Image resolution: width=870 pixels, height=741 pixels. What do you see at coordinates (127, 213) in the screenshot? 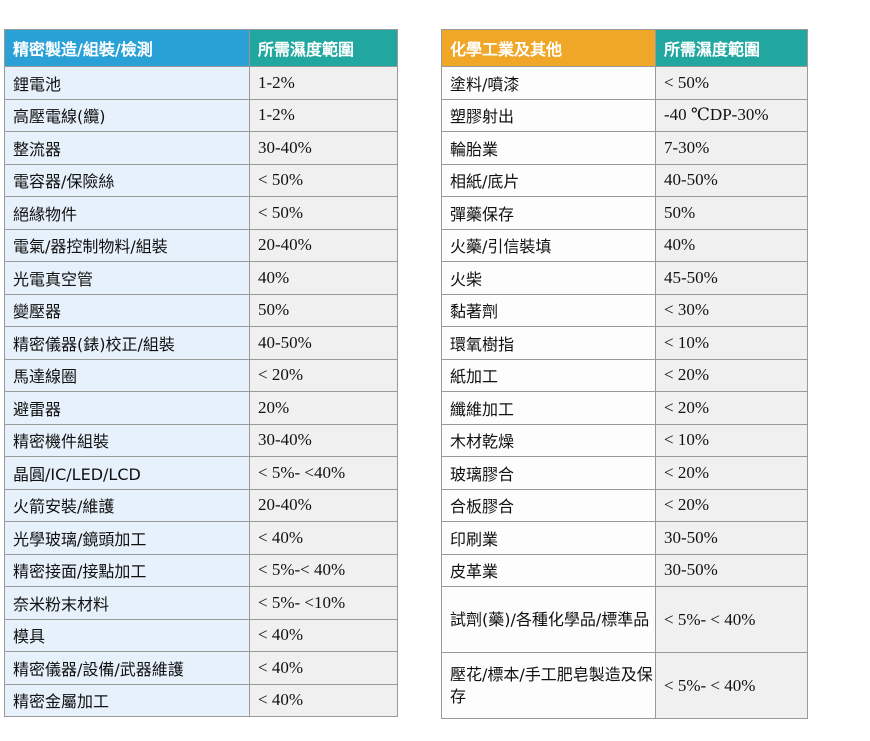
I see `category-cell: 絕緣物件` at bounding box center [127, 213].